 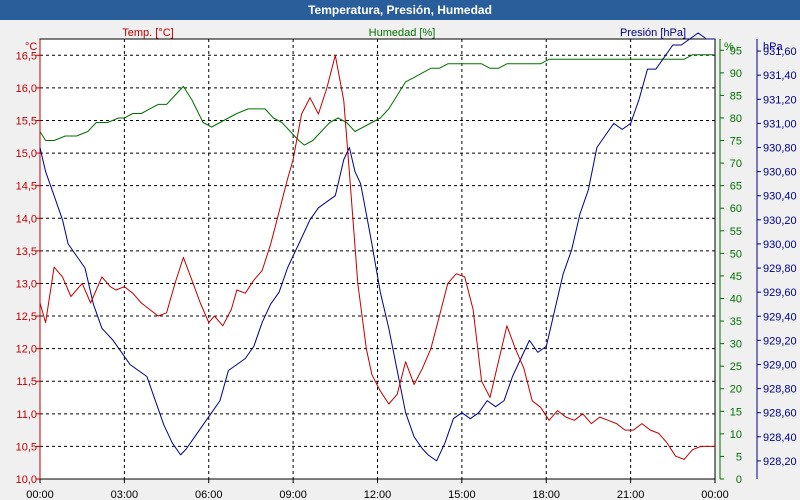 I want to click on humidity-tick-label: 90, so click(x=736, y=74).